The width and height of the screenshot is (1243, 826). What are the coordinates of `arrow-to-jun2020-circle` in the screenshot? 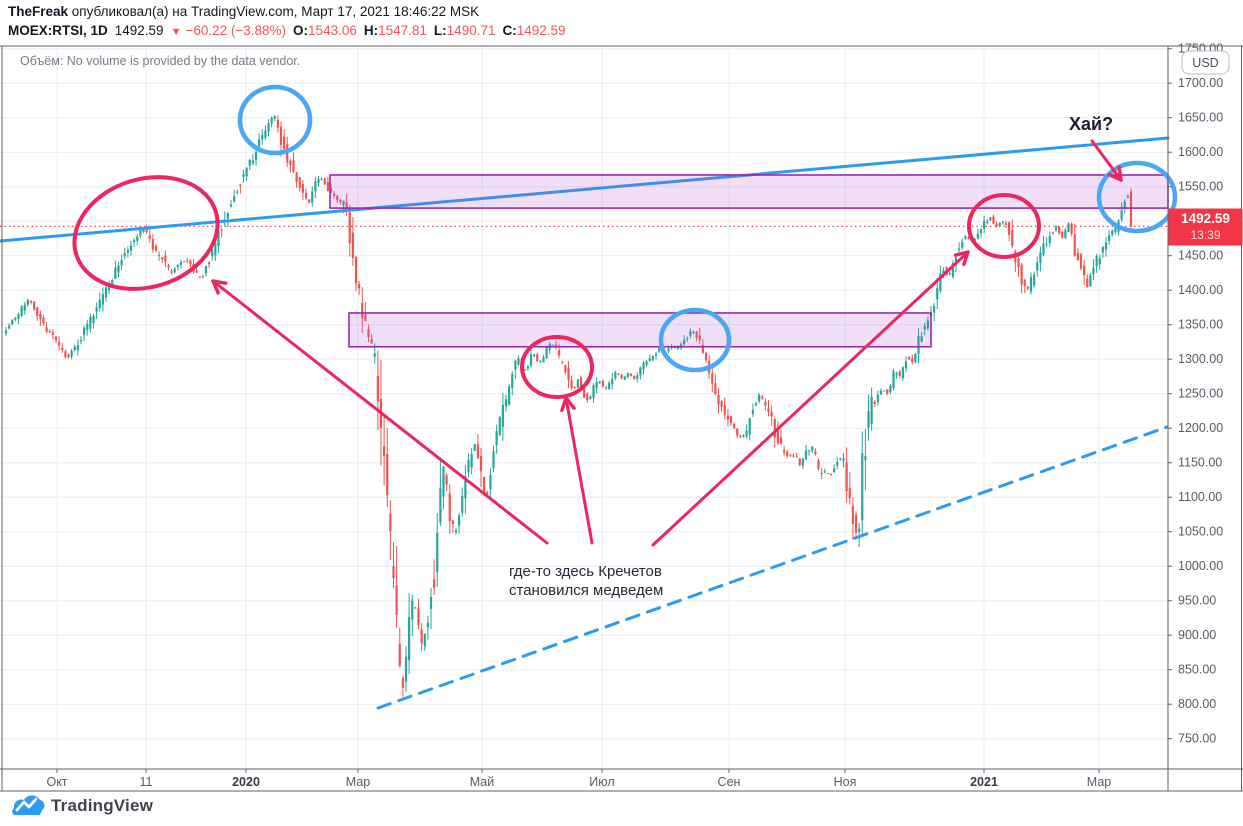 It's located at (579, 470).